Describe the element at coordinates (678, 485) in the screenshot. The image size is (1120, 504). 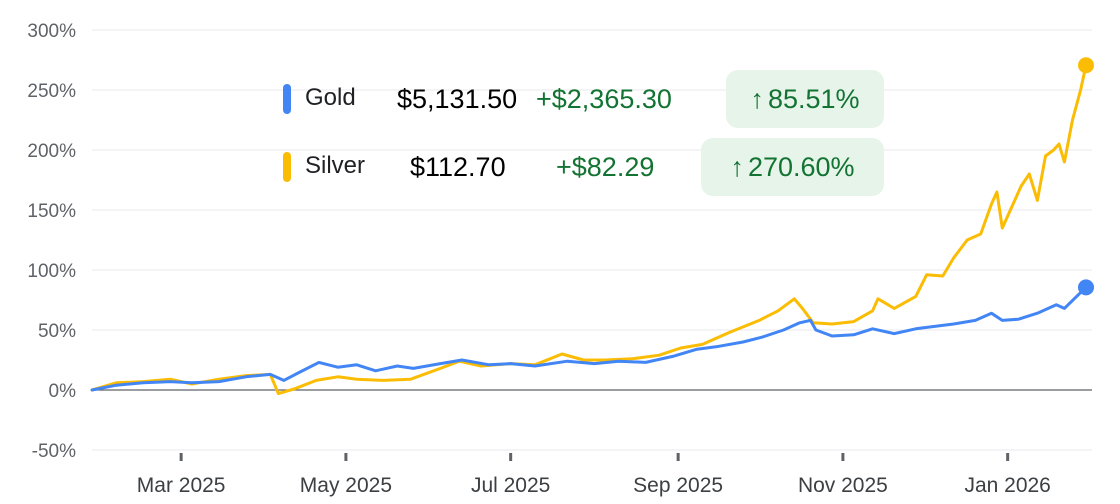
I see `x-tick-label: Sep 2025` at that location.